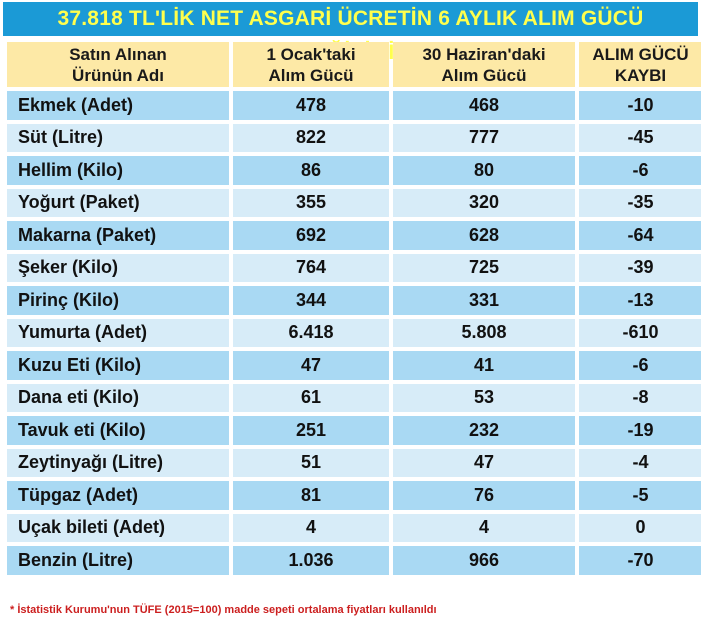 Image resolution: width=701 pixels, height=624 pixels. What do you see at coordinates (311, 527) in the screenshot?
I see `cell-jan-power: 4` at bounding box center [311, 527].